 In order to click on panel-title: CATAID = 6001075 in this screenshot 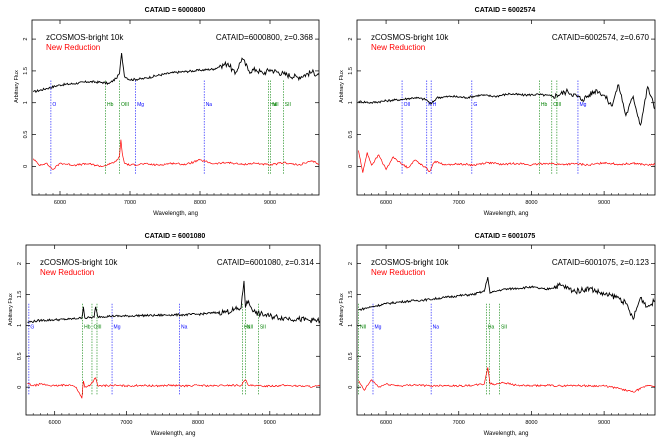, I will do `click(505, 236)`.